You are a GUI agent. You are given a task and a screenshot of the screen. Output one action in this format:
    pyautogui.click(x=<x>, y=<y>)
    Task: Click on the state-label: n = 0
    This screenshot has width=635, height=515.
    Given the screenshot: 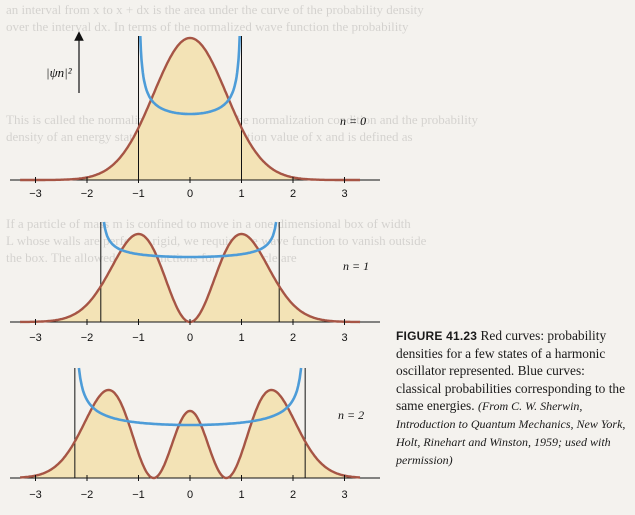 What is the action you would take?
    pyautogui.click(x=353, y=121)
    